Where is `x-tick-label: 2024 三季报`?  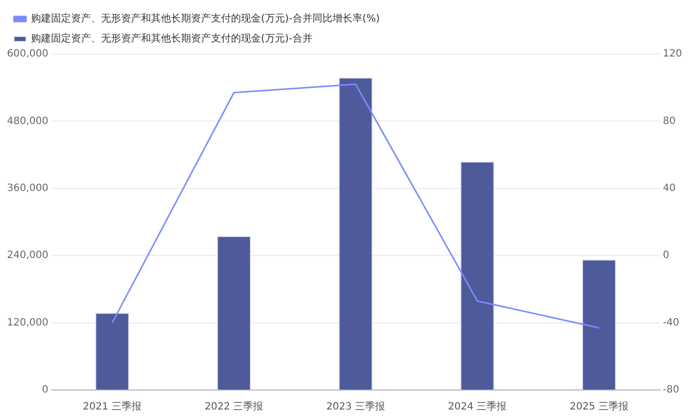
x-tick-label: 2024 三季报 is located at coordinates (477, 406).